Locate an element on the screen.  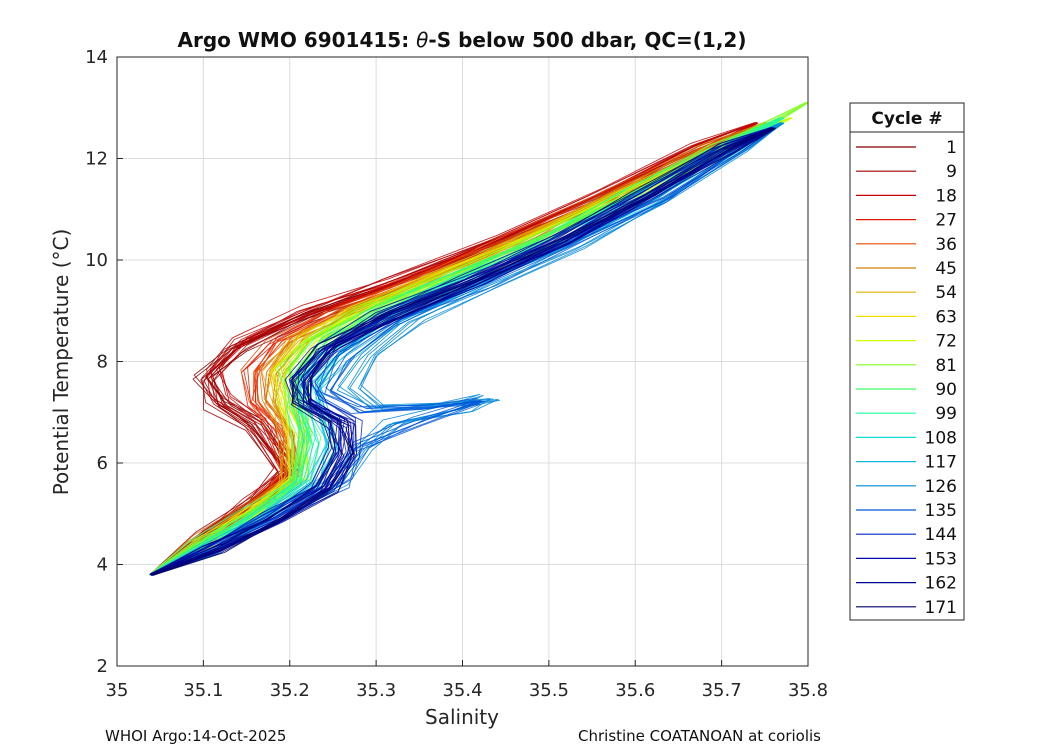
x-axis-label: Salinity is located at coordinates (462, 717).